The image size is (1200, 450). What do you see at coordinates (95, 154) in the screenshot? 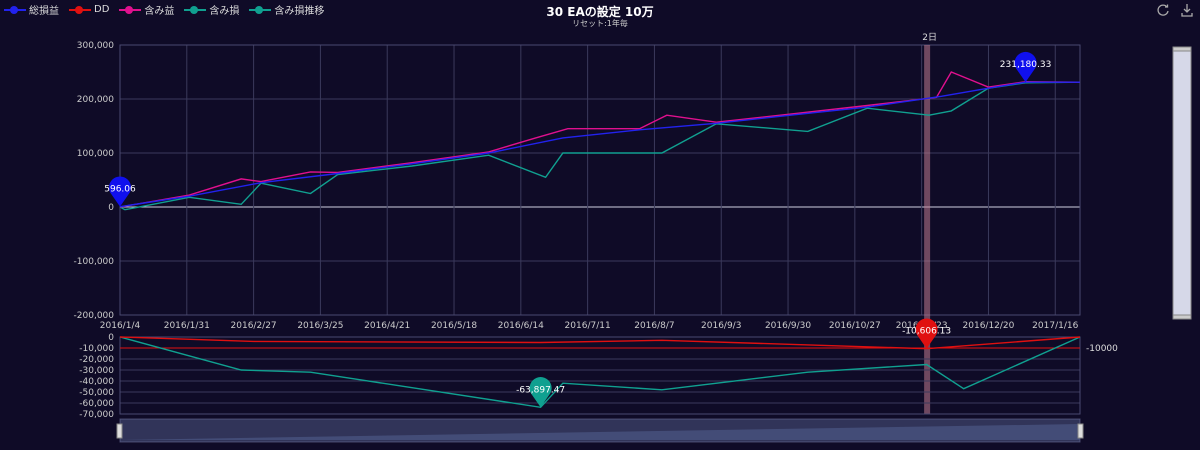
I see `y-tick-label: 100,000` at bounding box center [95, 154].